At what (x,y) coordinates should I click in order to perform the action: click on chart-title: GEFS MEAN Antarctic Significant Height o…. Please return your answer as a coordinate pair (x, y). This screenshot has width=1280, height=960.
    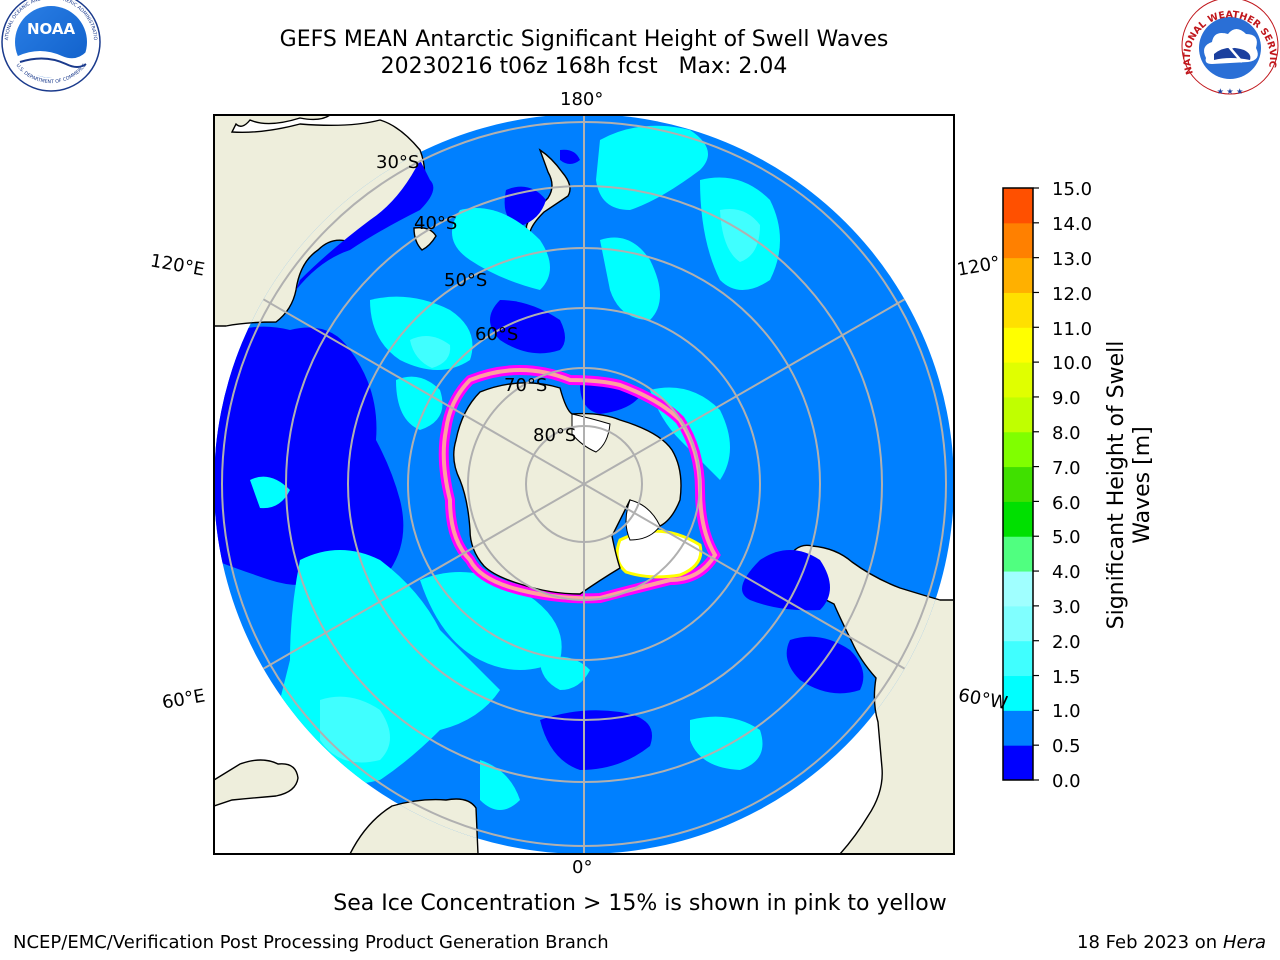
    Looking at the image, I should click on (584, 39).